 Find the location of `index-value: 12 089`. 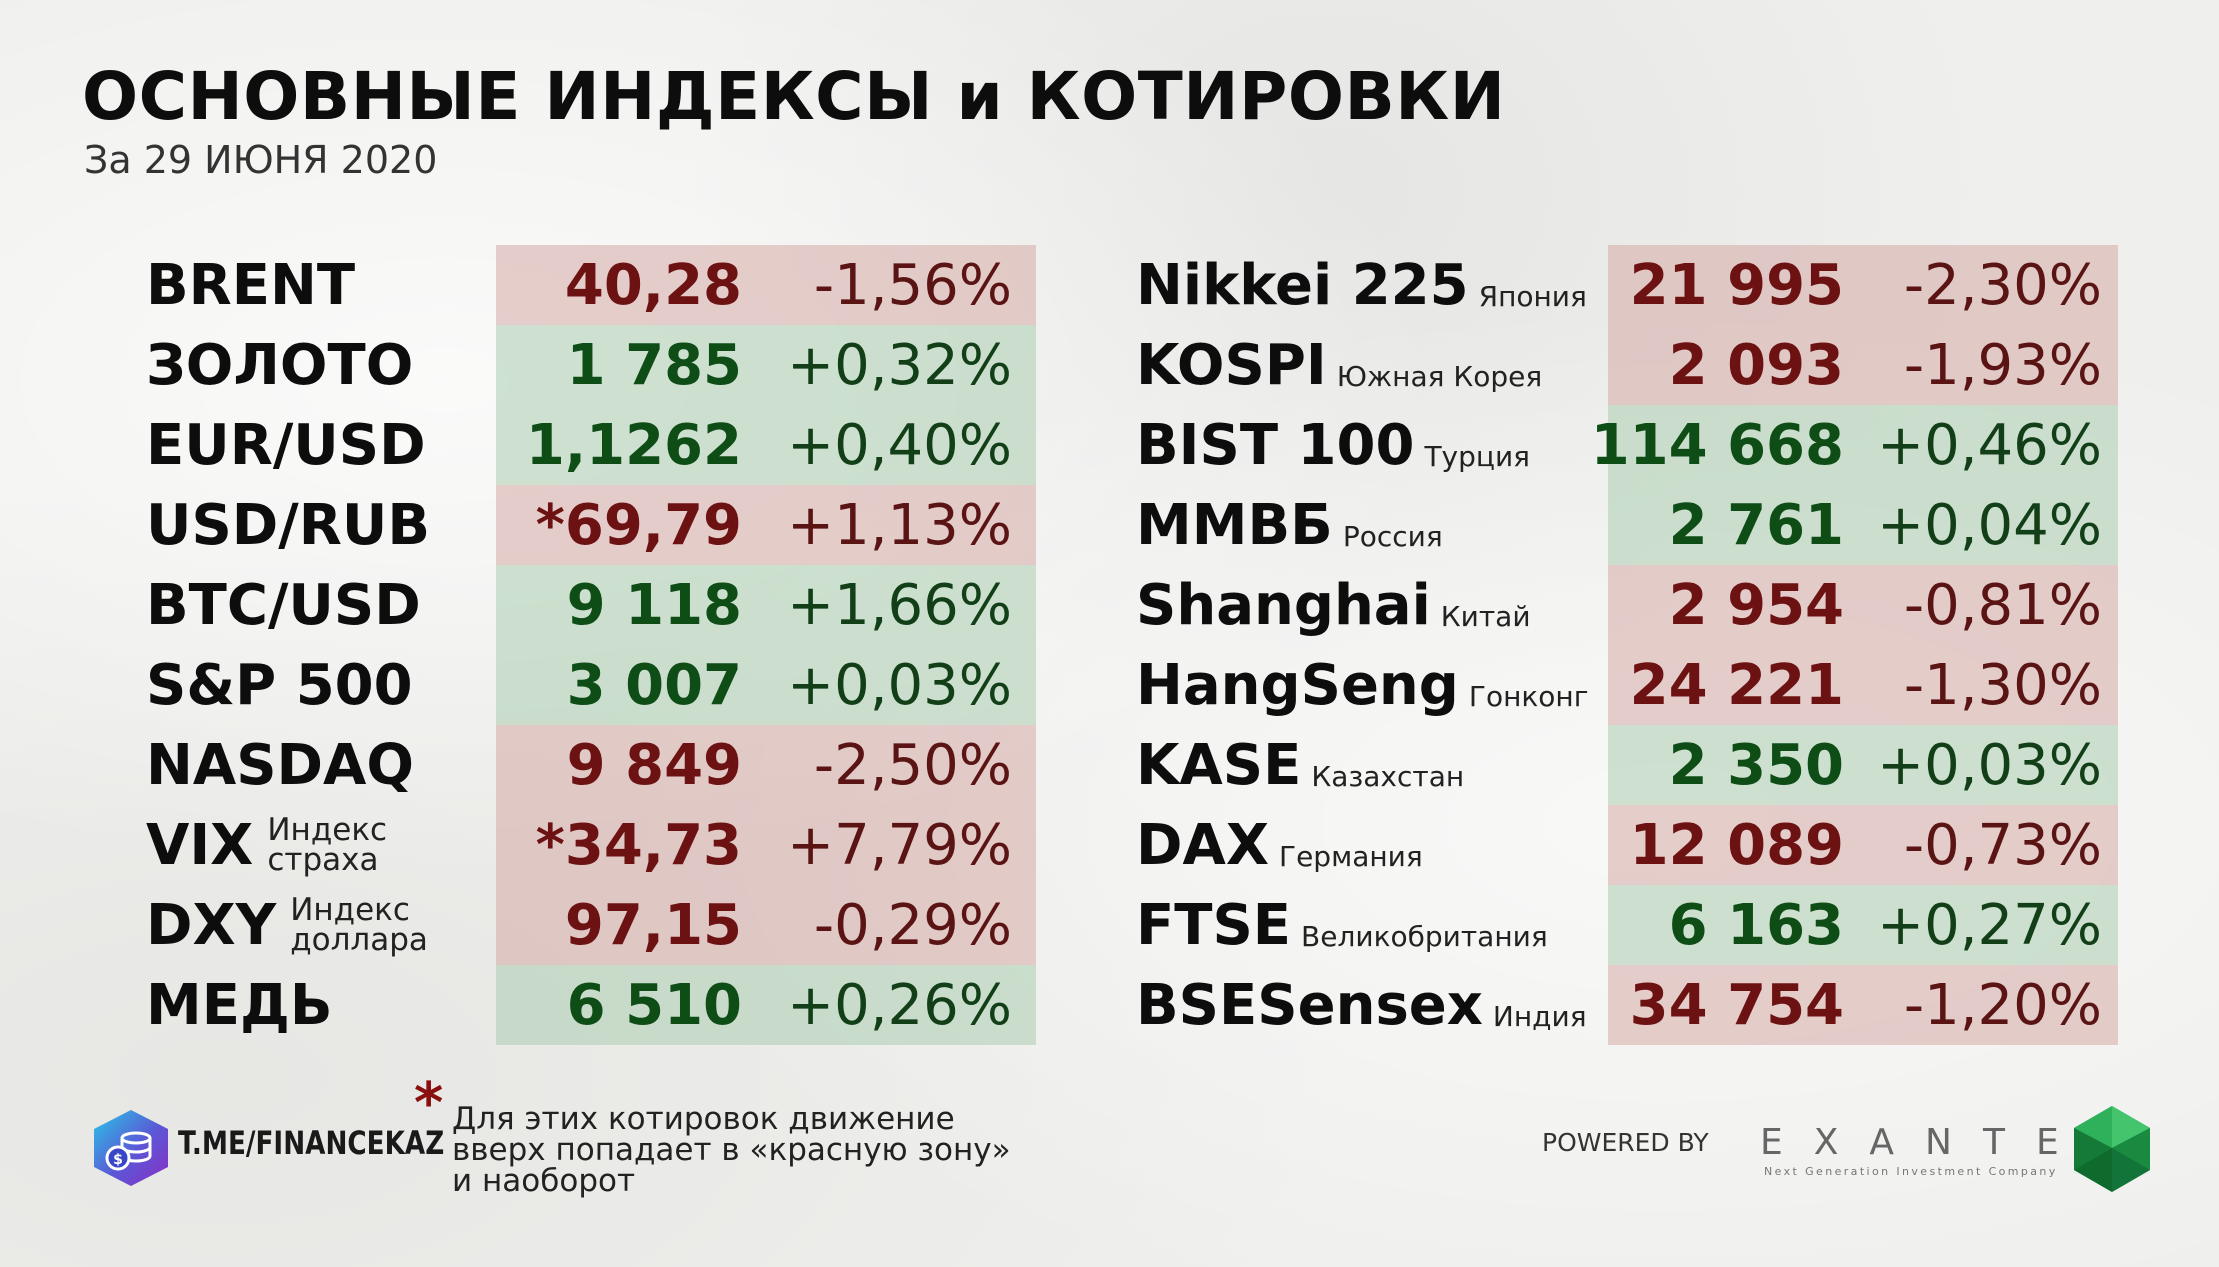

index-value: 12 089 is located at coordinates (1736, 845).